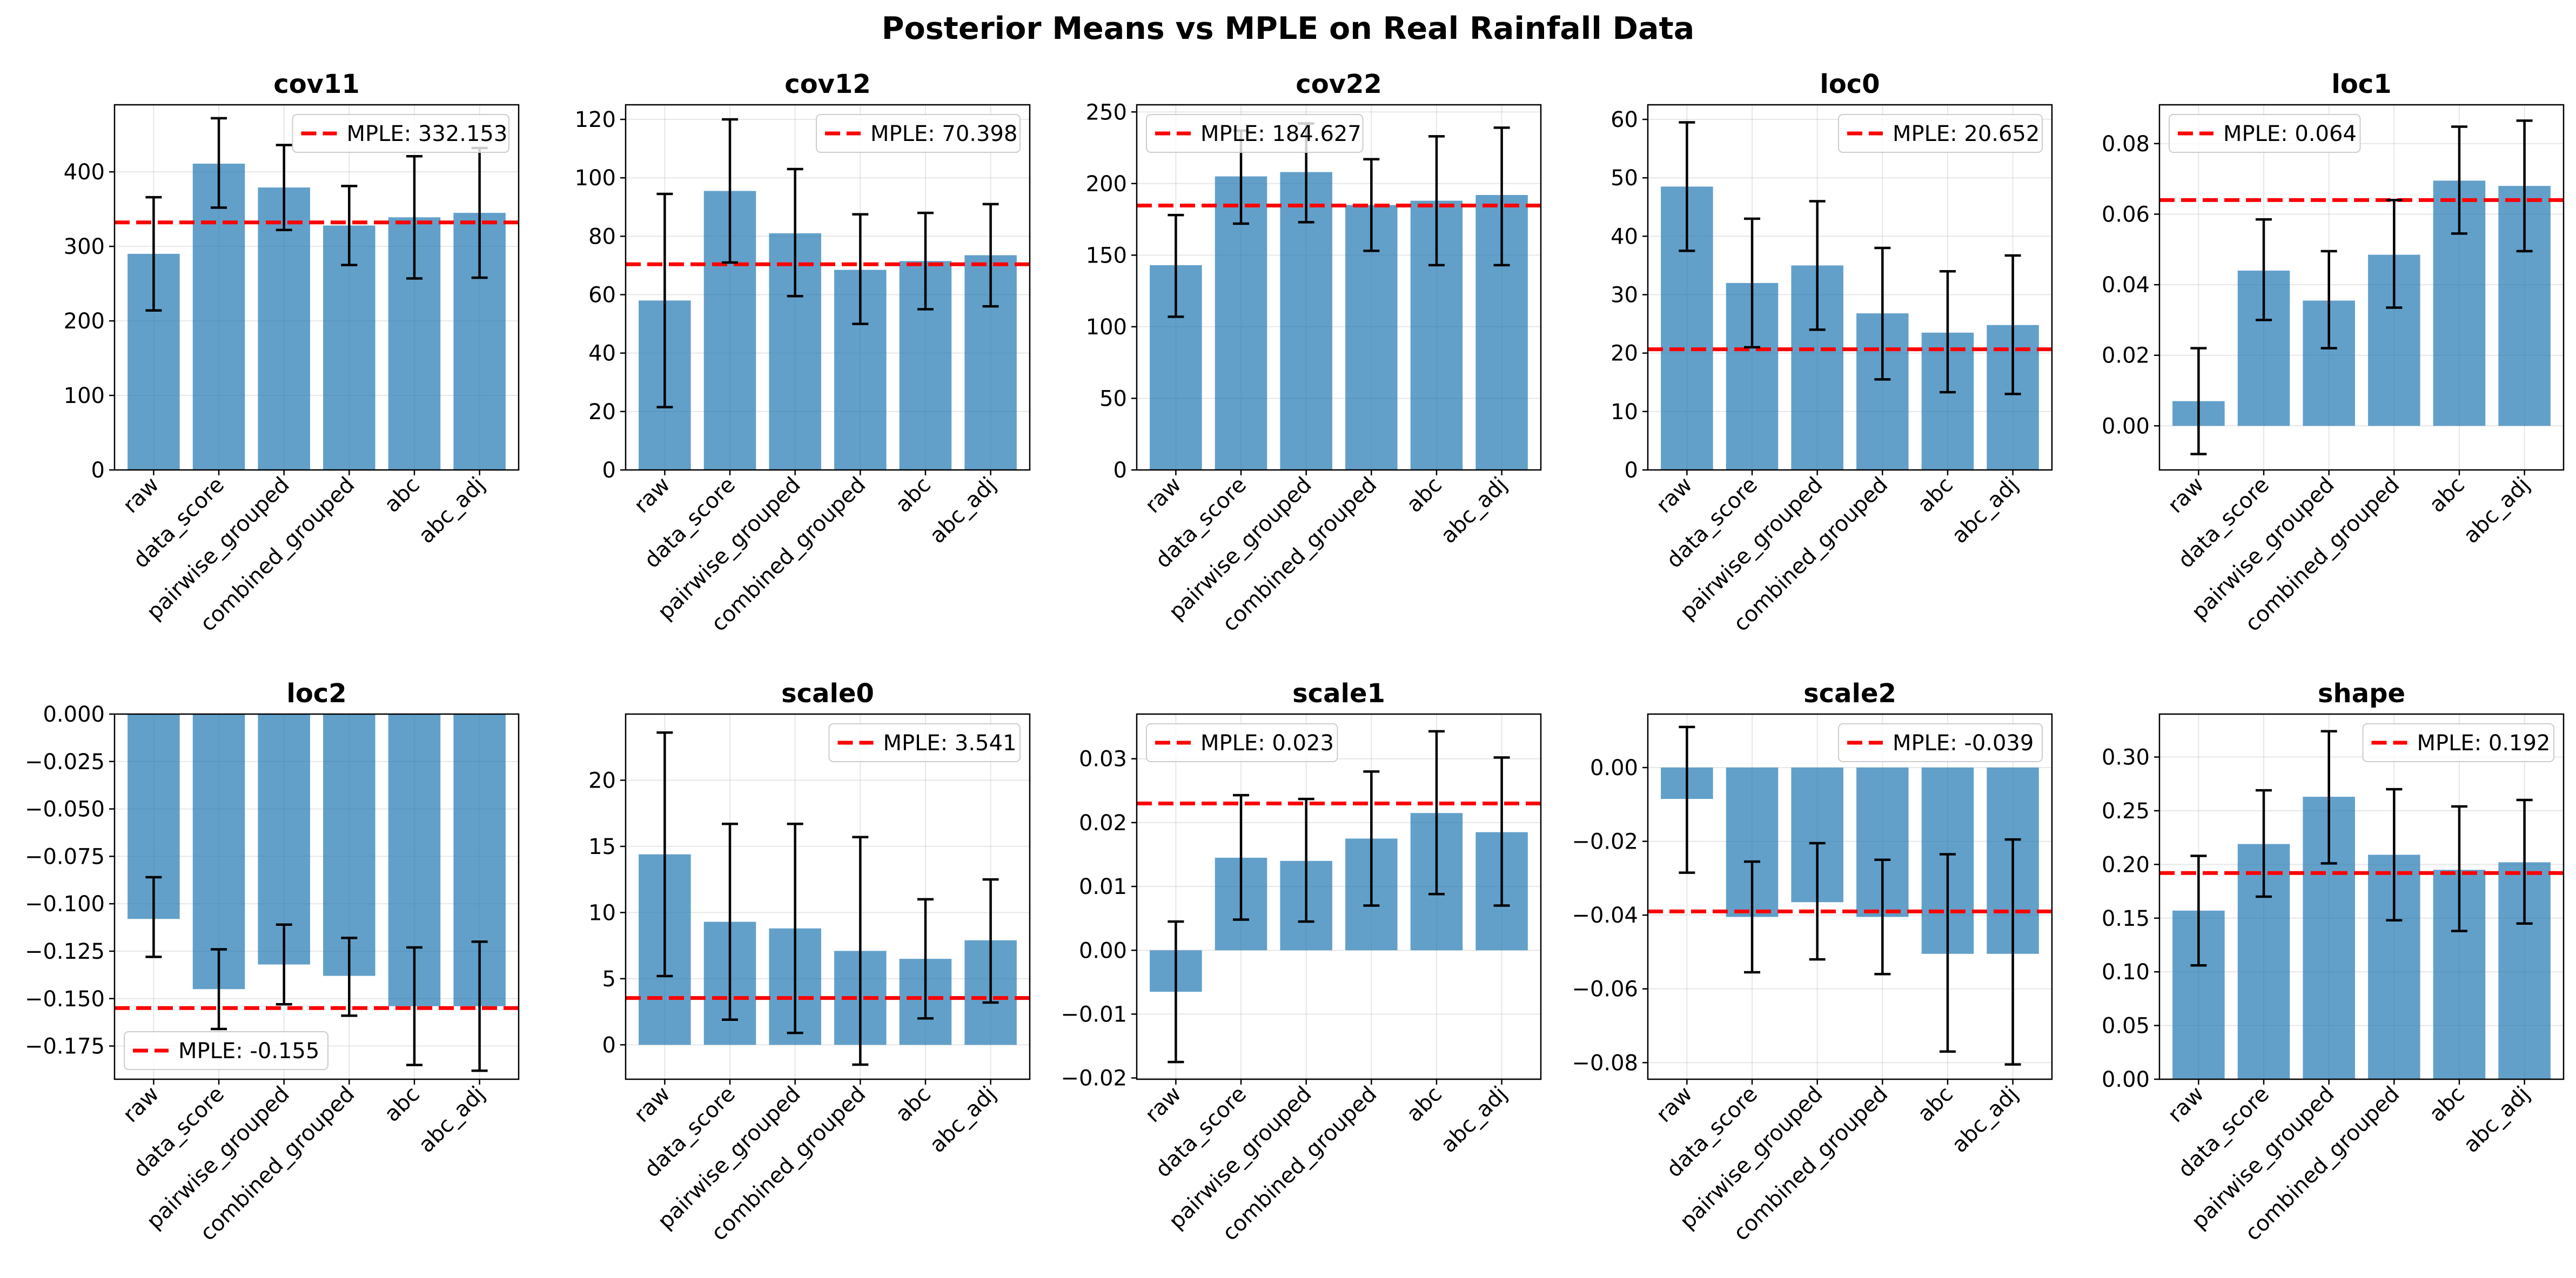 This screenshot has width=2576, height=1278. What do you see at coordinates (1849, 693) in the screenshot?
I see `subplot-title: scale2` at bounding box center [1849, 693].